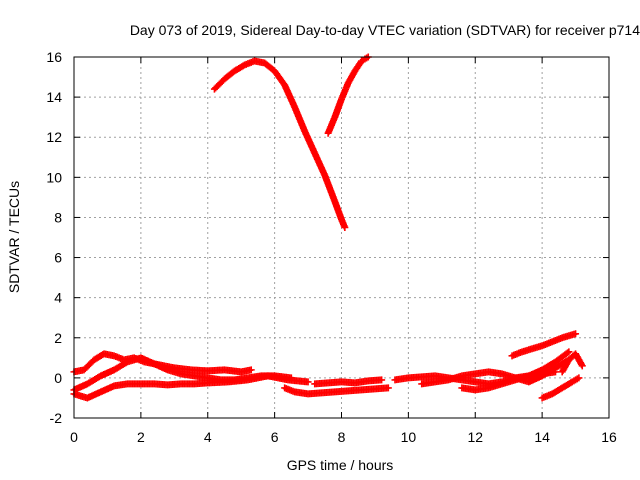  What do you see at coordinates (54, 137) in the screenshot?
I see `y-tick-label: 12` at bounding box center [54, 137].